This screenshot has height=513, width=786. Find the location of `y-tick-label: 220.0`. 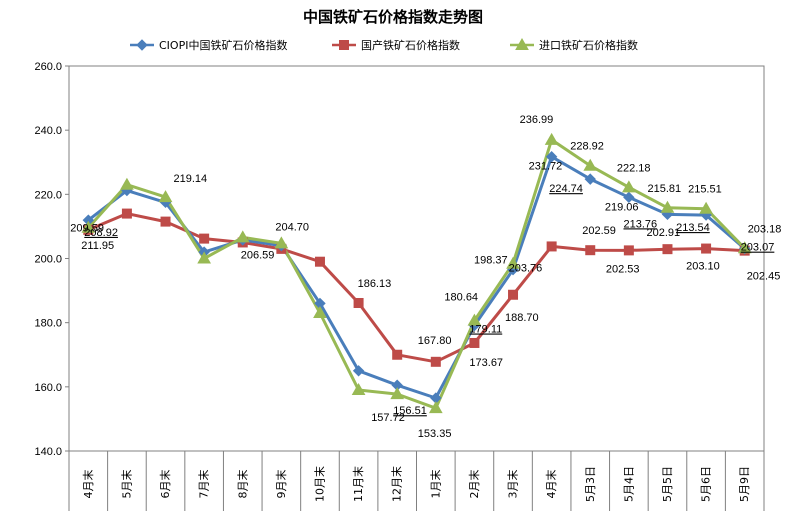

y-tick-label: 220.0 is located at coordinates (48, 195).